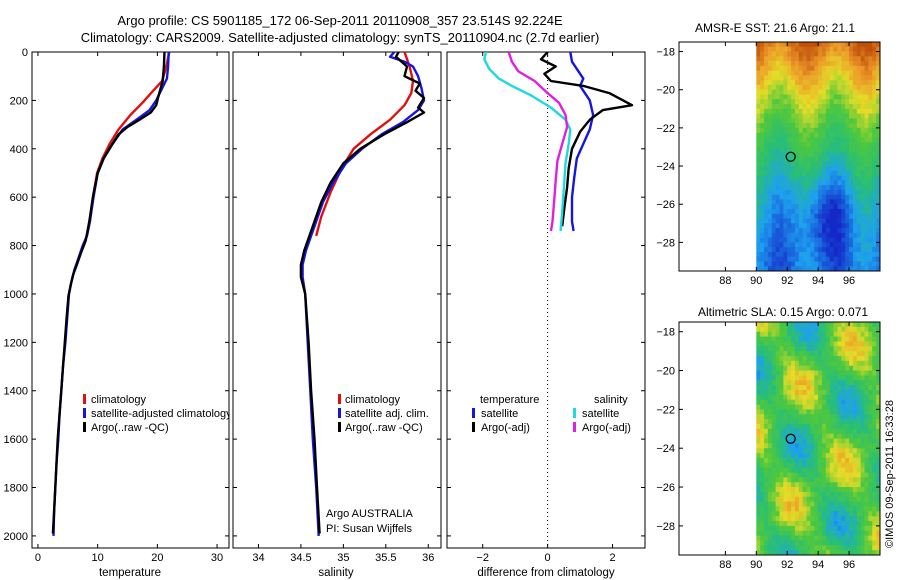  I want to click on legend-label-sal-satellite: satellite, so click(600, 414).